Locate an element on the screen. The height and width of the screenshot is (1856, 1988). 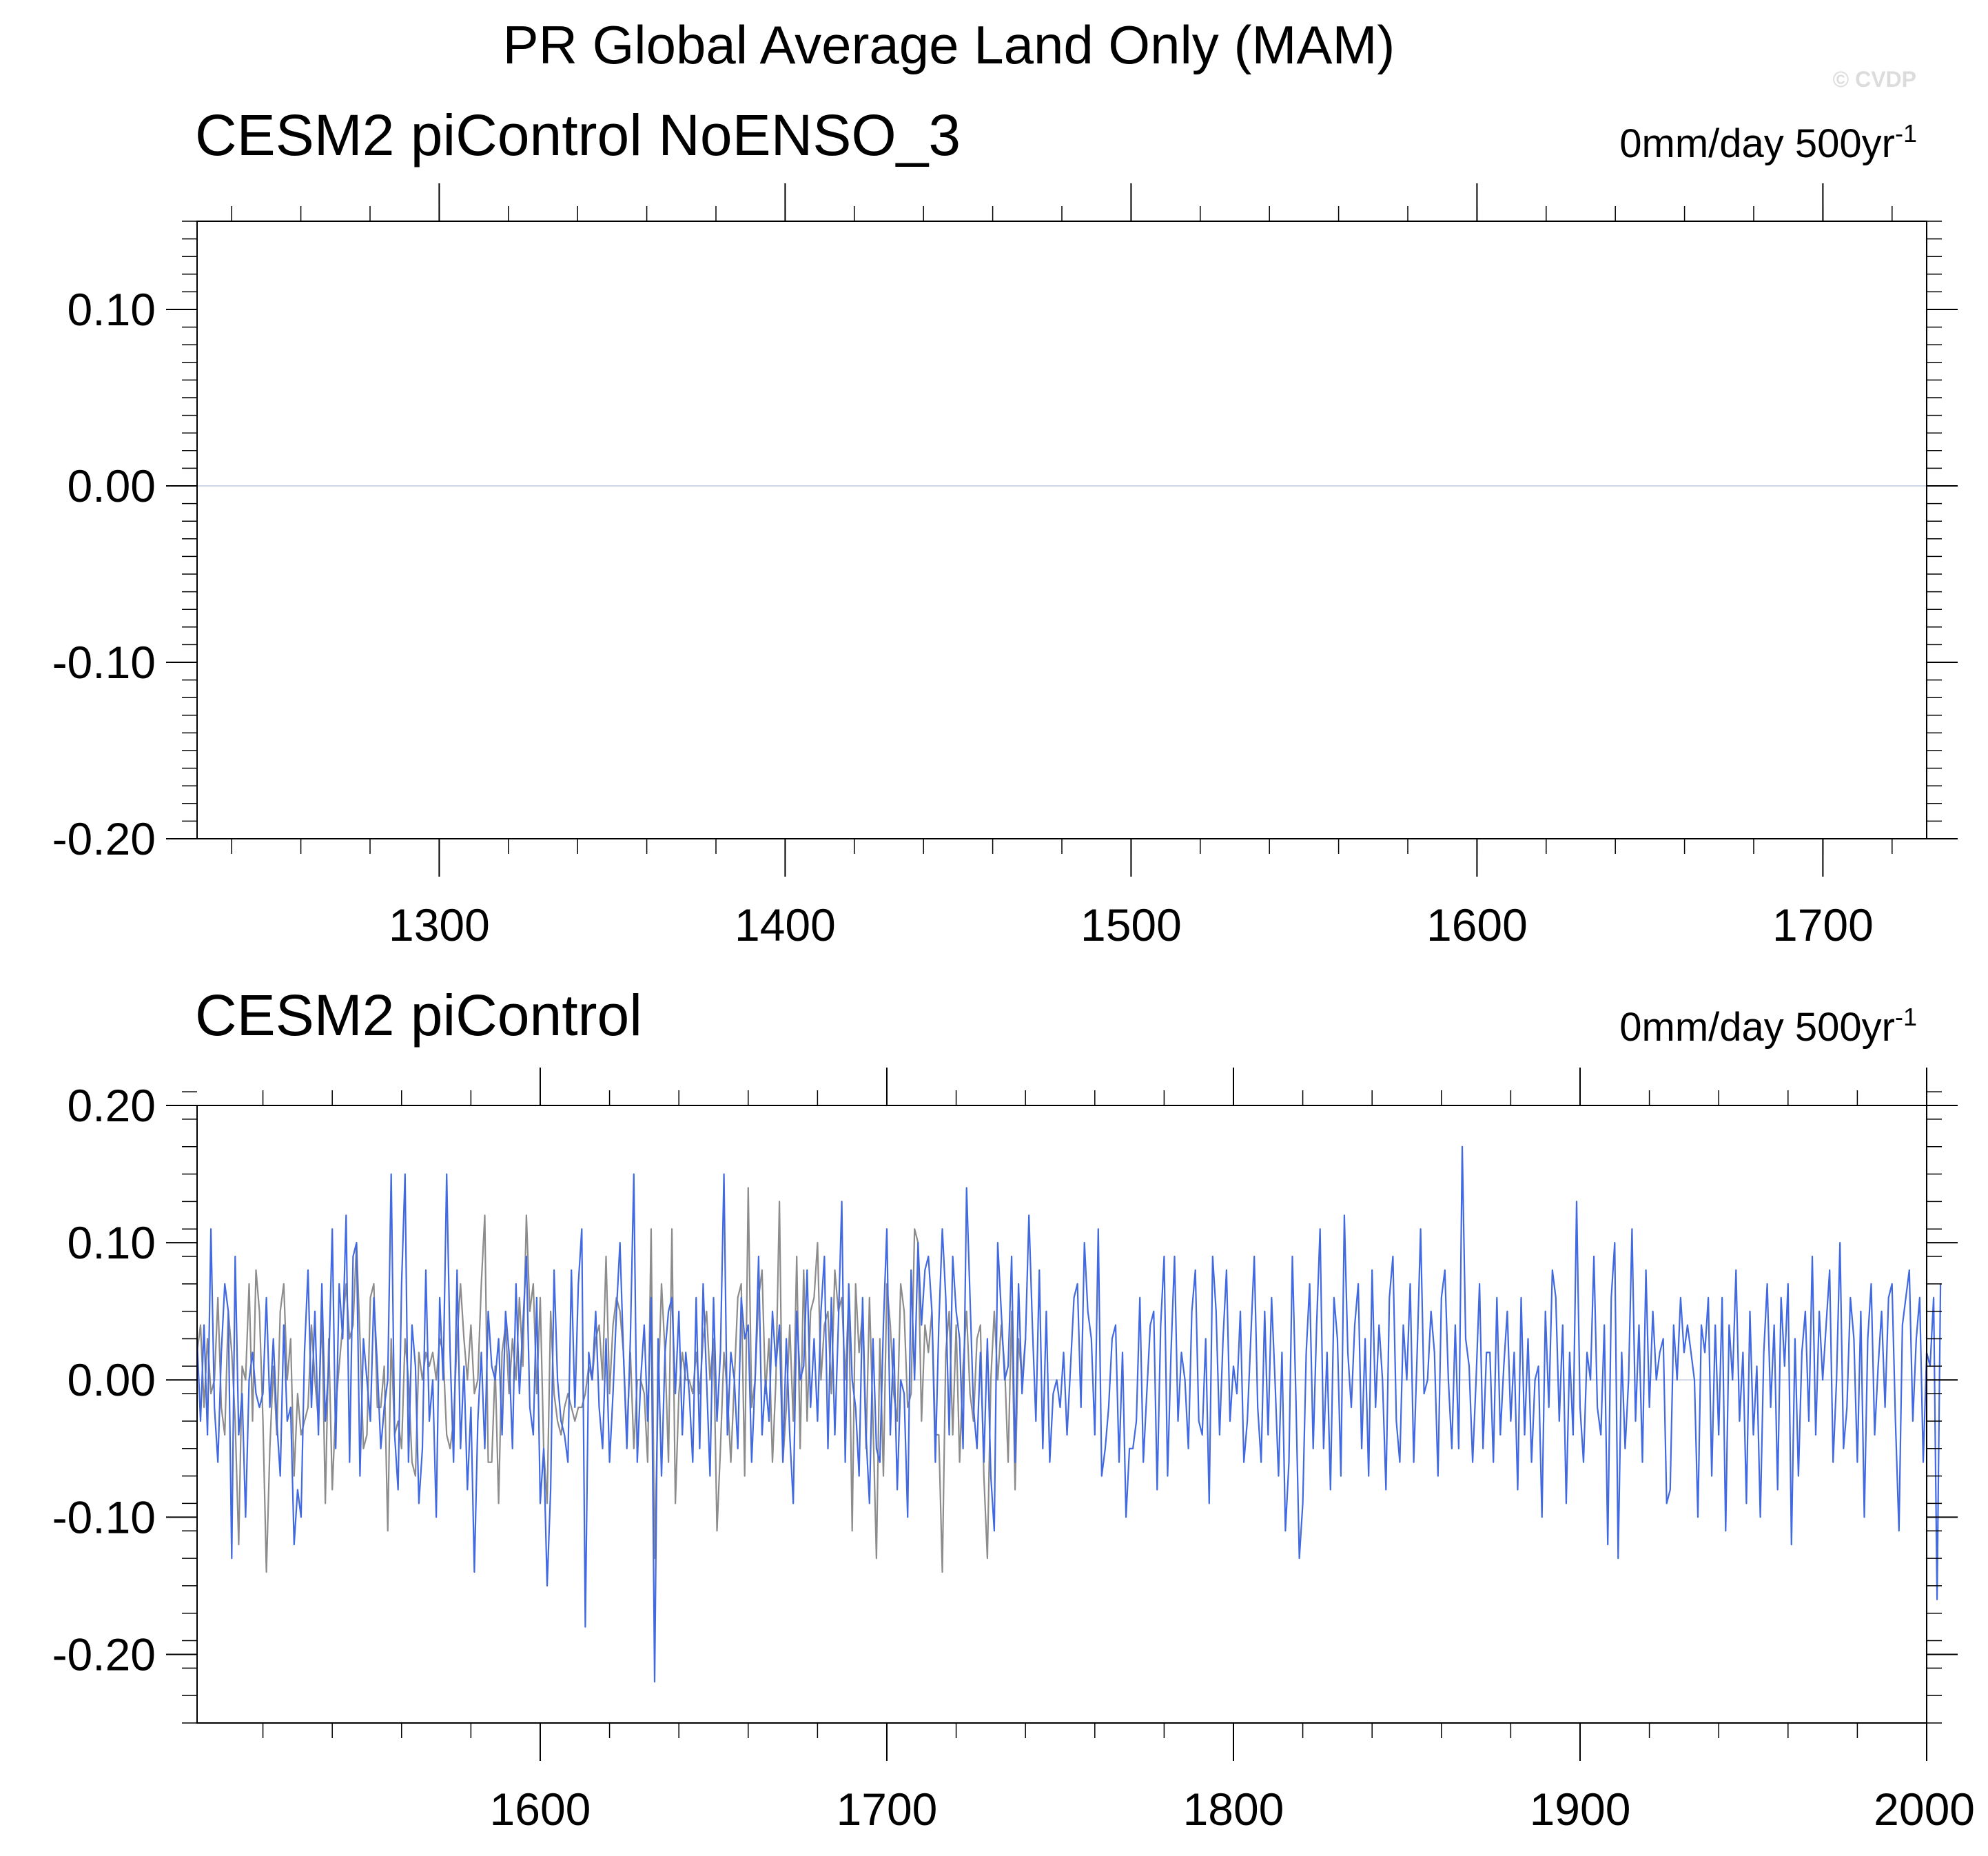
panel-bottom-trend-label: 0mm/day 500yr-1 is located at coordinates (1768, 1026).